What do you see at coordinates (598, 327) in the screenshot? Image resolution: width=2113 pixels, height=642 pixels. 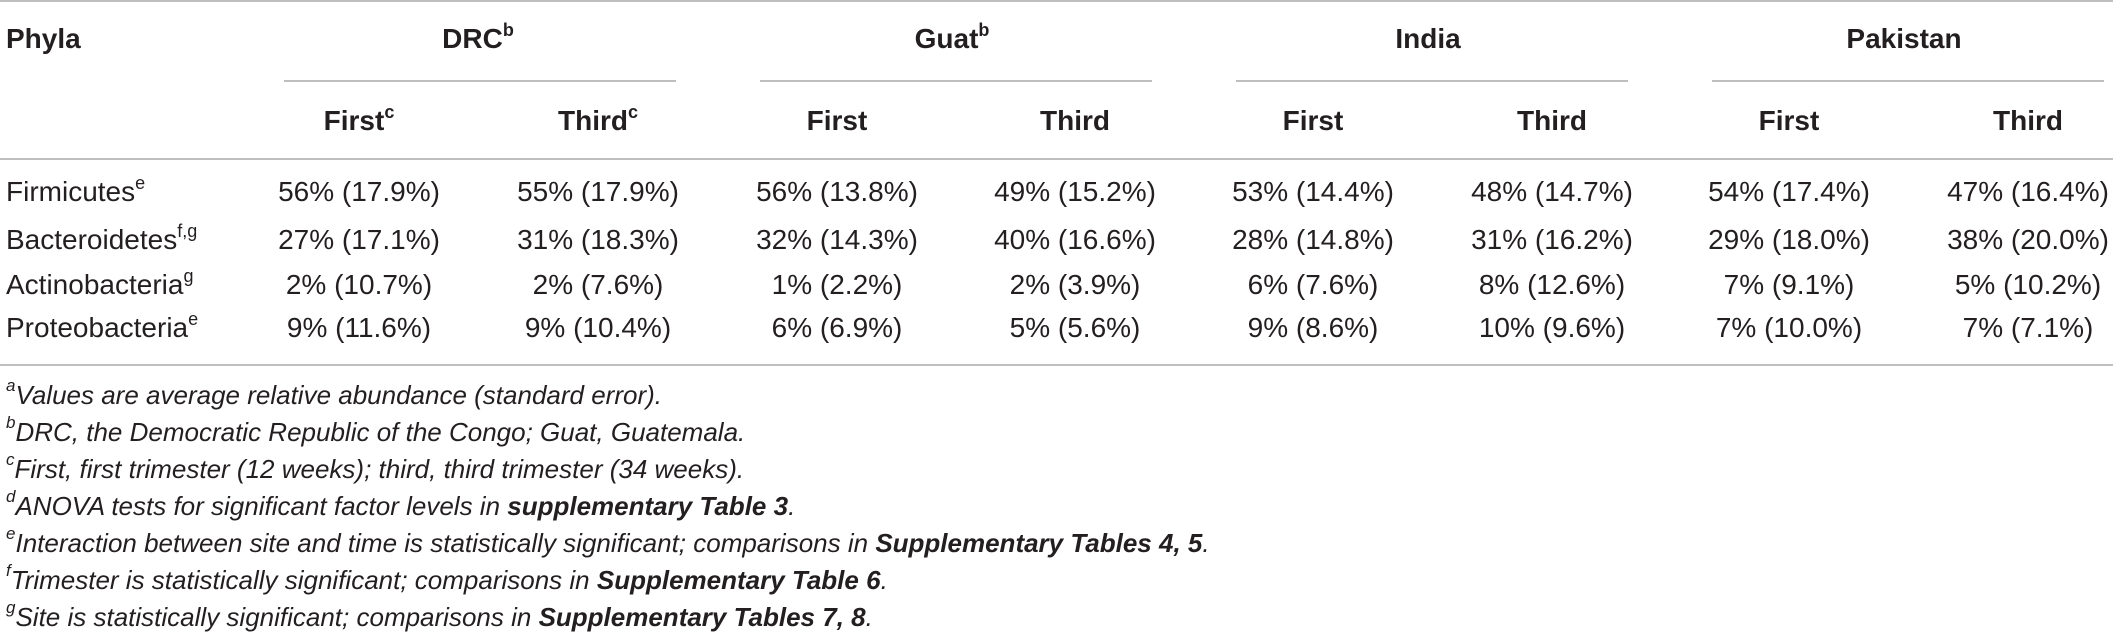 I see `cell-proteobacteria-drc-third: 9% (10.4%)` at bounding box center [598, 327].